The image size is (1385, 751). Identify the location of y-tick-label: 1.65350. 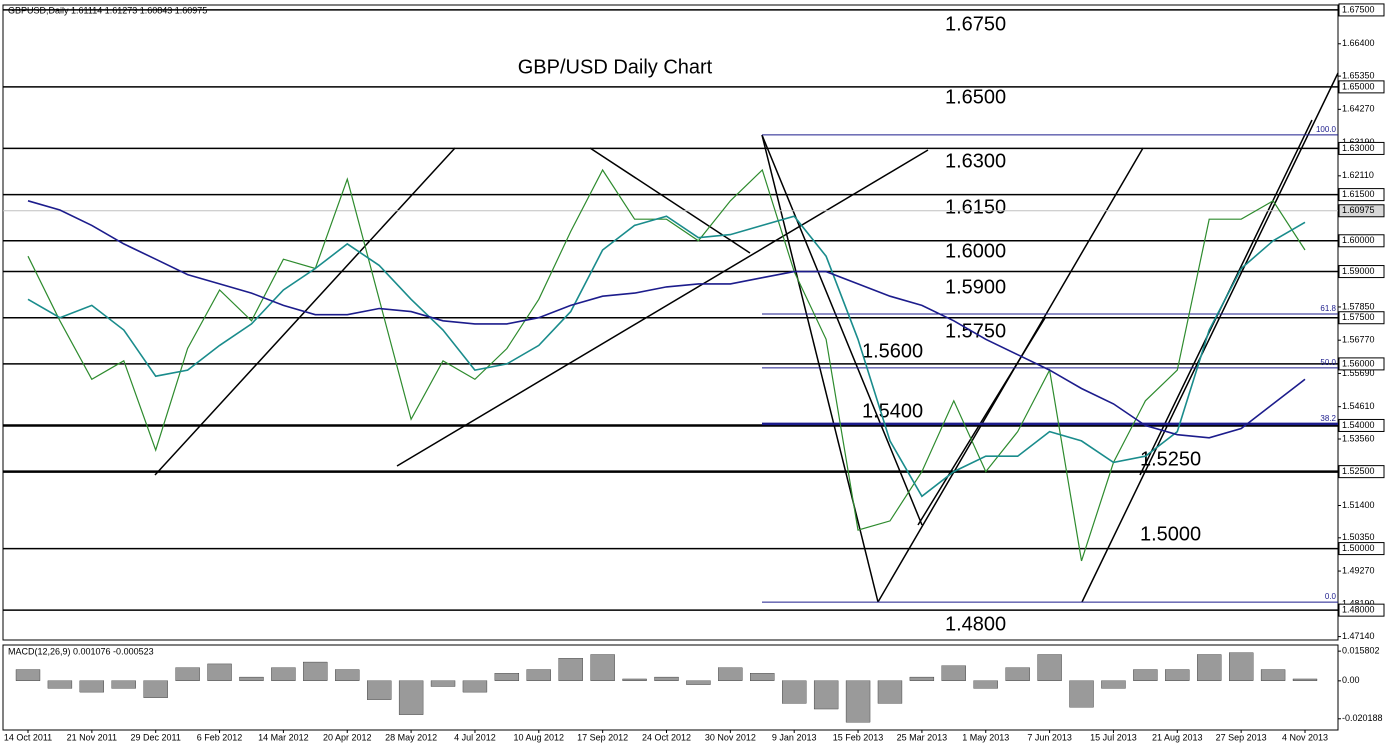
(1358, 75).